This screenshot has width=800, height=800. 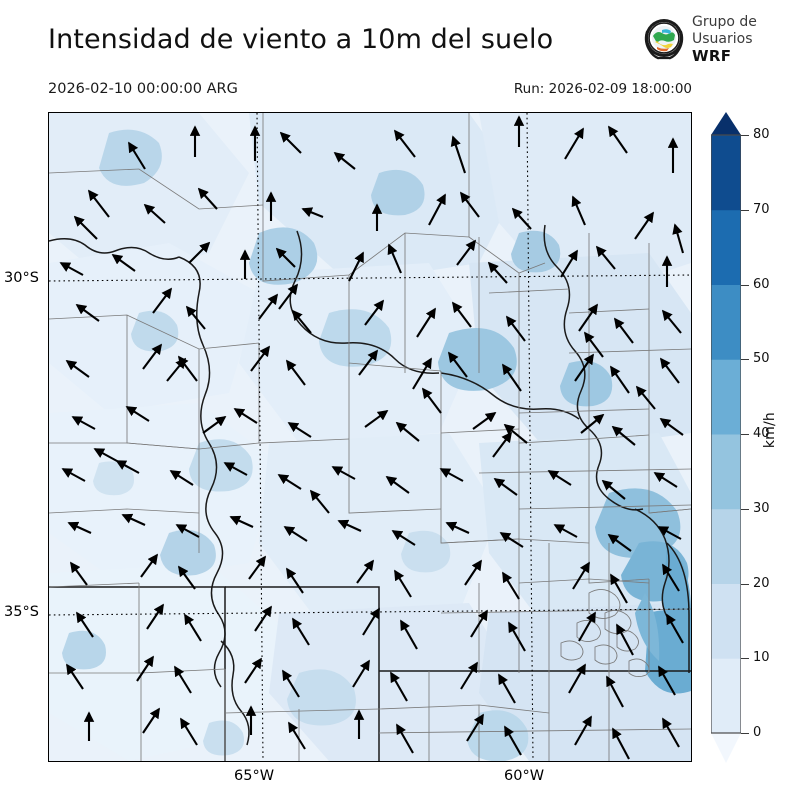 I want to click on logo-line-2: Usuarios, so click(x=722, y=39).